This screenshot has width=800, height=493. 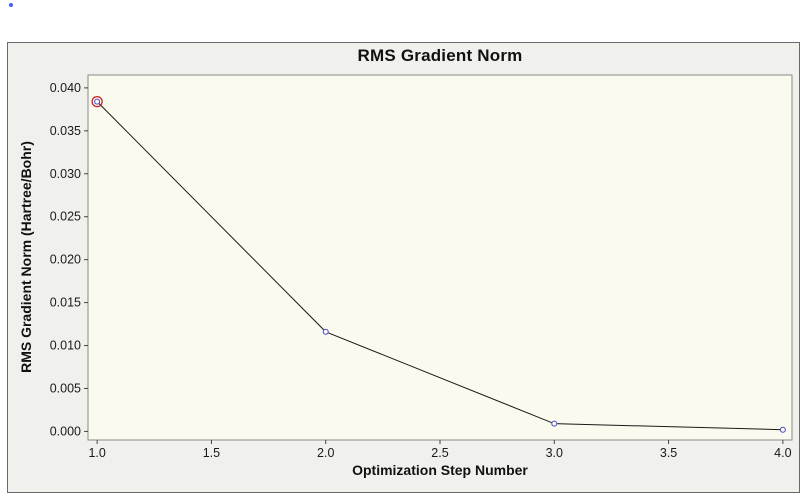 I want to click on x-tick-label: 3.5, so click(x=668, y=453).